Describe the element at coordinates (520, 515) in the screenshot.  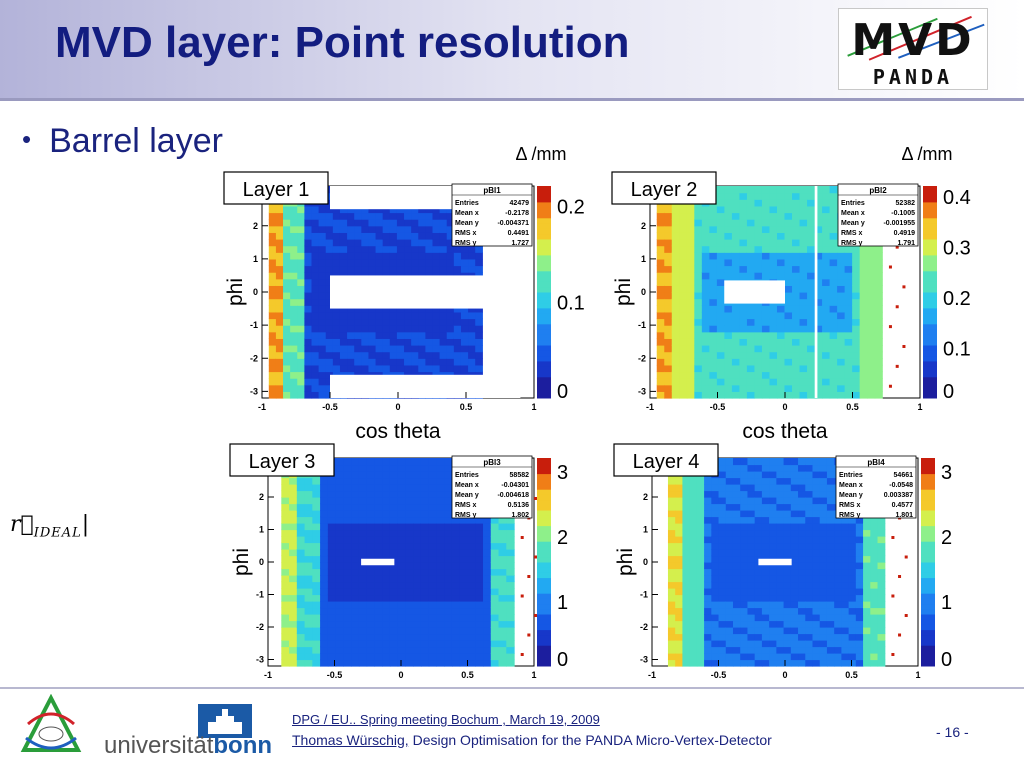
I see `stats-value-3: 1.802` at that location.